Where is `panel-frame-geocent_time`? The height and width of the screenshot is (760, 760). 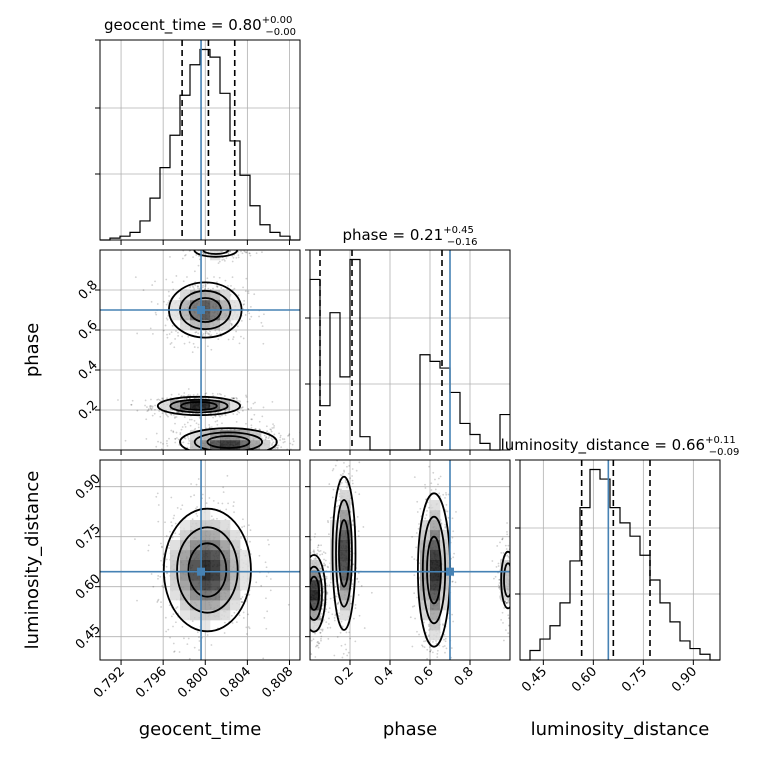
panel-frame-geocent_time is located at coordinates (200, 140).